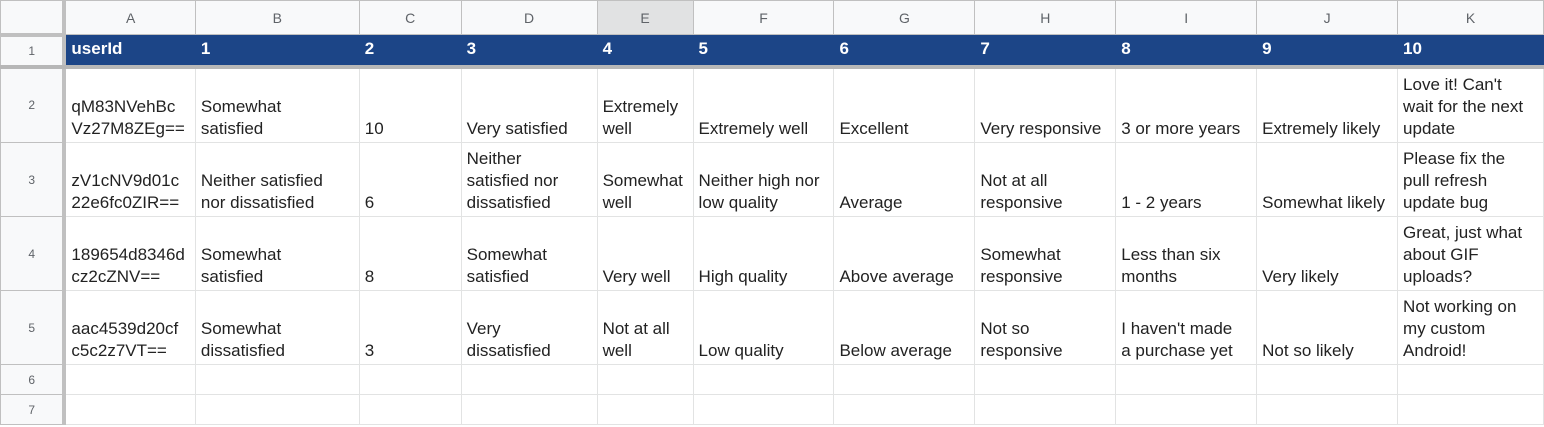  What do you see at coordinates (1470, 327) in the screenshot?
I see `table-cell: Not working on my custom Android!` at bounding box center [1470, 327].